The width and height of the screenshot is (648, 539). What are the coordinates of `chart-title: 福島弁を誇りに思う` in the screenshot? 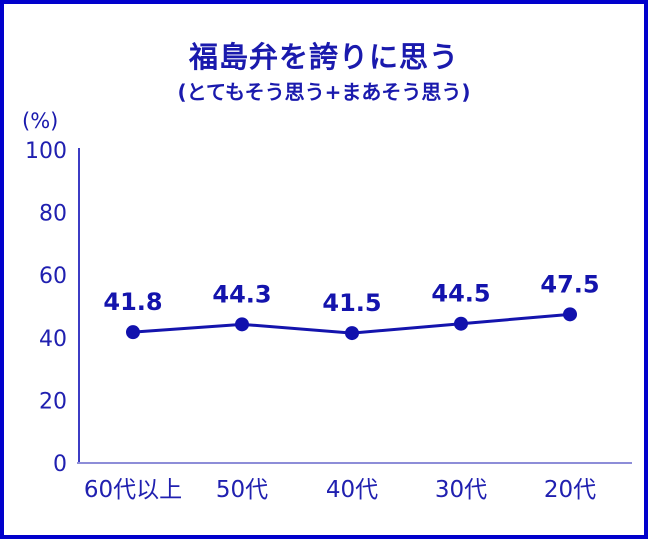 It's located at (323, 57).